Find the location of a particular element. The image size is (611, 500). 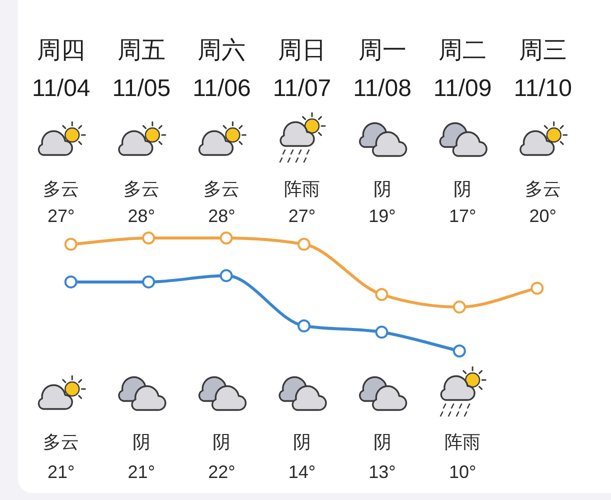

x-tick-label: 周二 11/09 is located at coordinates (462, 69).